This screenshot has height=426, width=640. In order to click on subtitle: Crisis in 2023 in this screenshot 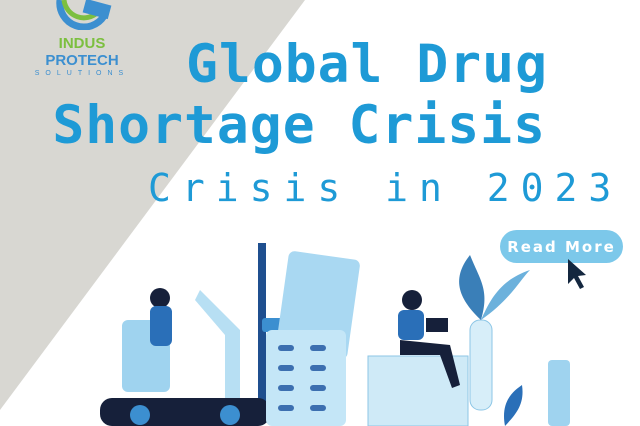, I will do `click(385, 188)`.